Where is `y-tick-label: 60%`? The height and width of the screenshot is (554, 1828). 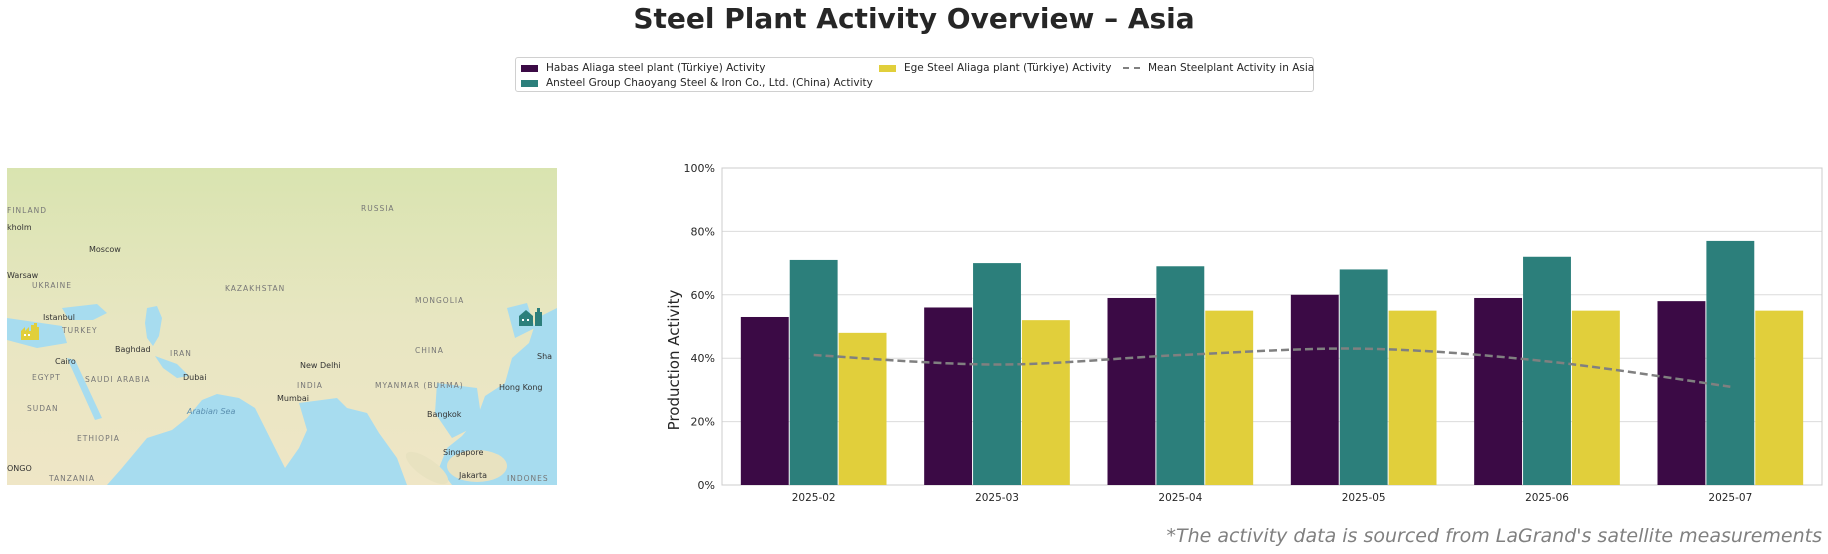
y-tick-label: 60% is located at coordinates (703, 295).